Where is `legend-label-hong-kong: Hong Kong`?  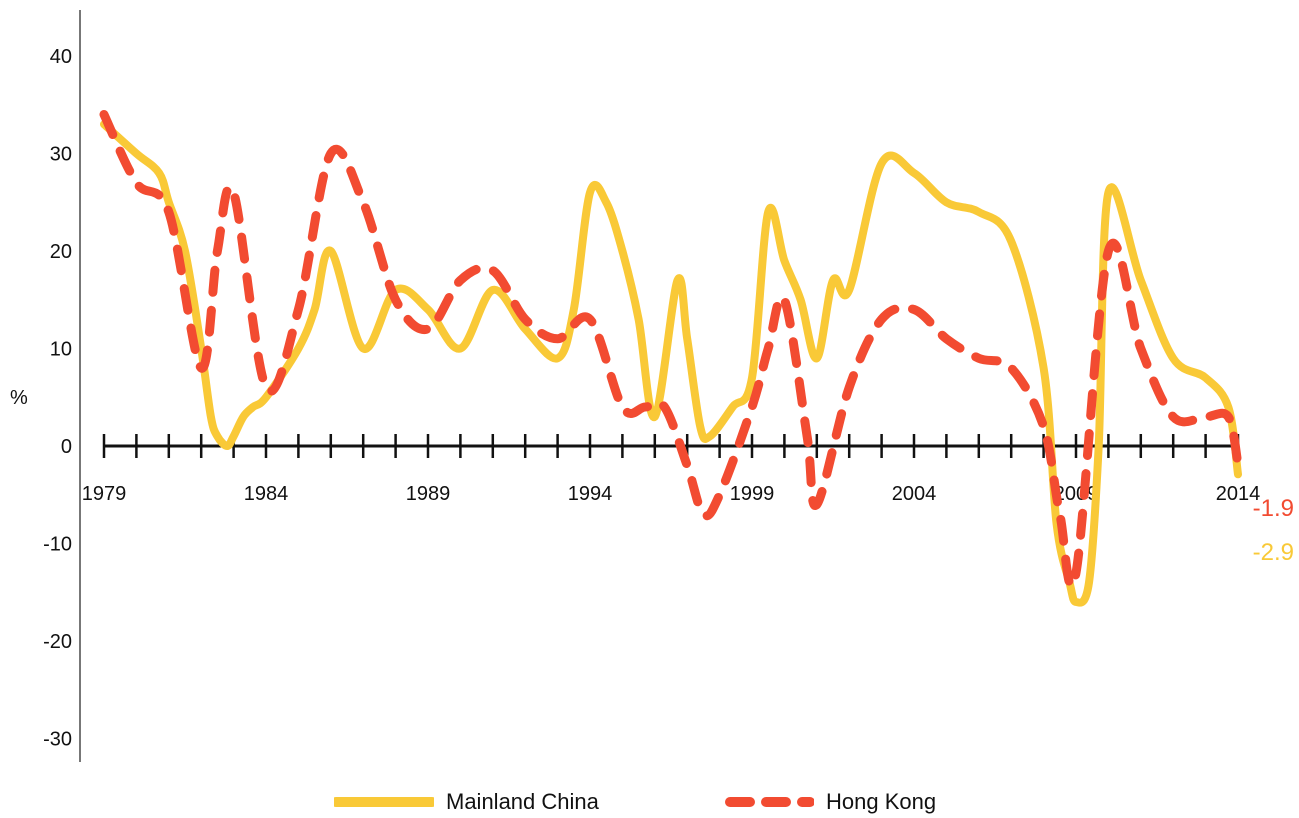 legend-label-hong-kong: Hong Kong is located at coordinates (881, 801).